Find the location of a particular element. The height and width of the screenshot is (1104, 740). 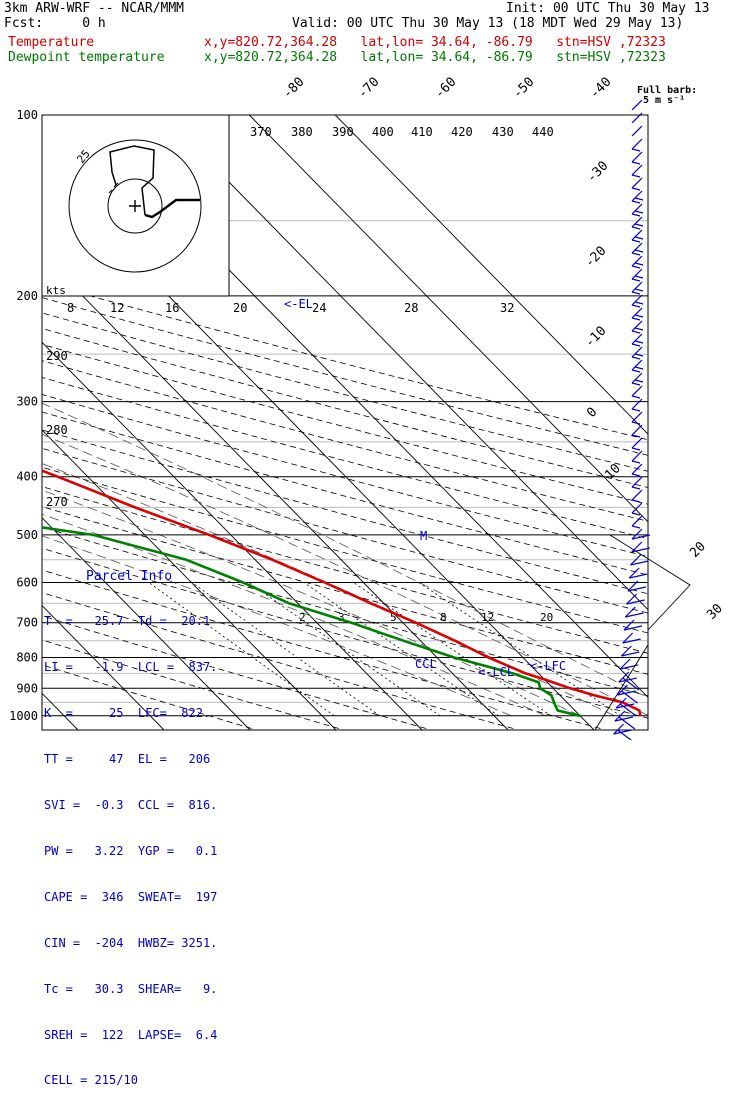

pressure-tick-label: 300 is located at coordinates (27, 402).